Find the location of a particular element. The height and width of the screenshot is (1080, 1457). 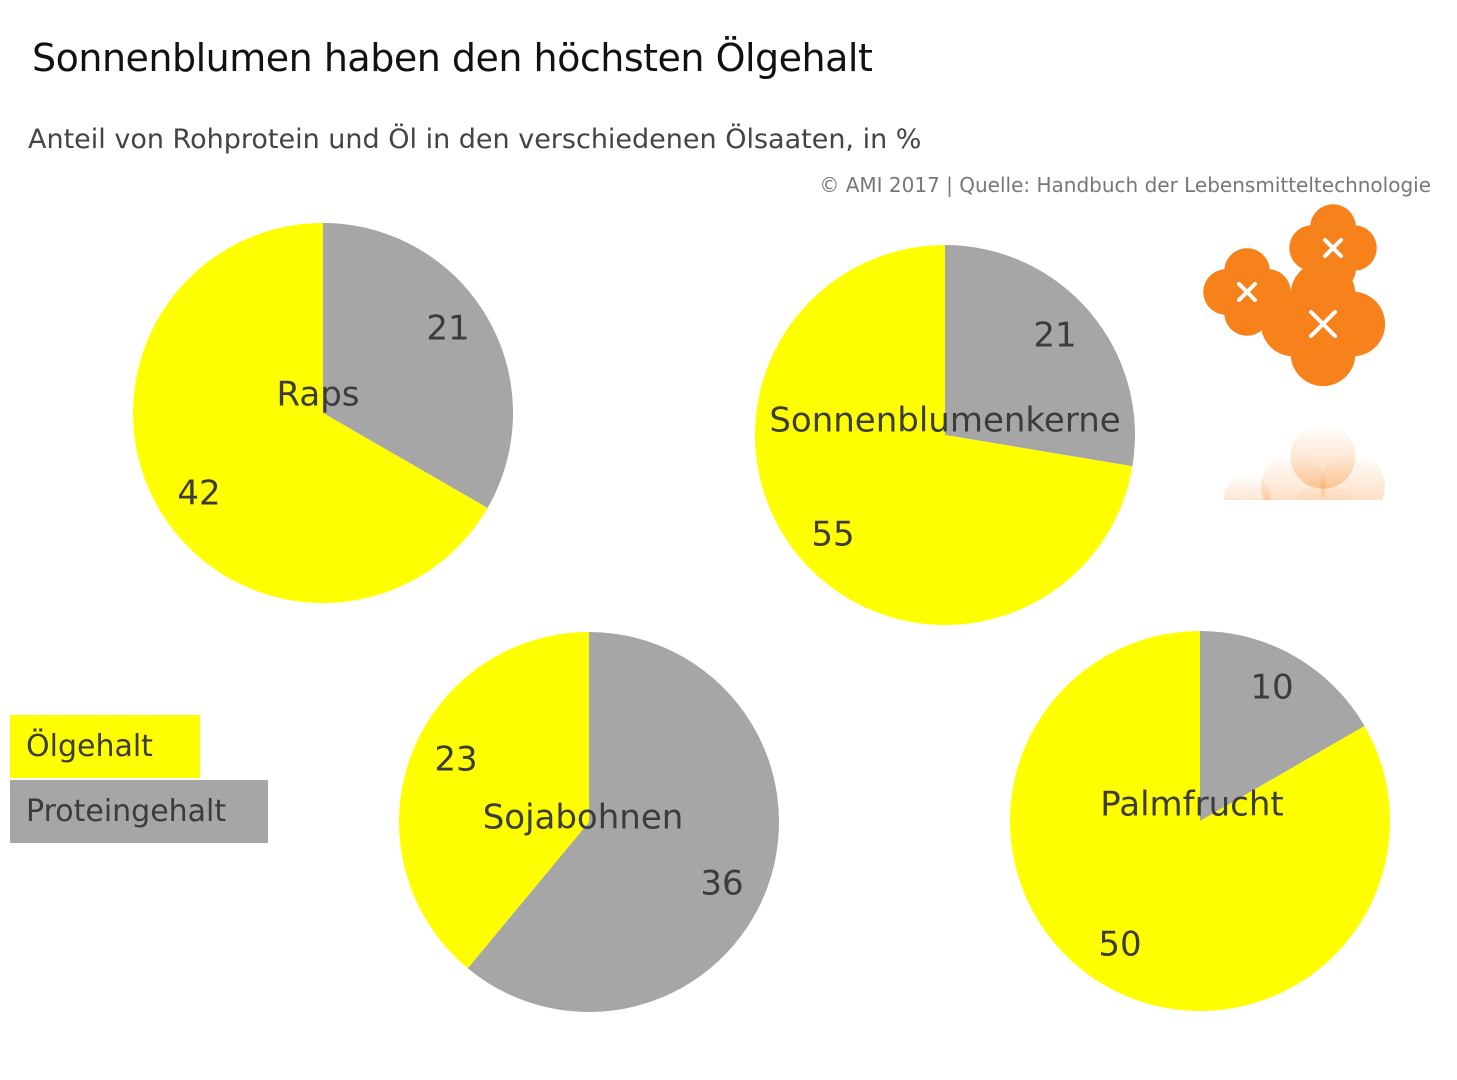

pie-3-data-label-2: 23 is located at coordinates (455, 760).